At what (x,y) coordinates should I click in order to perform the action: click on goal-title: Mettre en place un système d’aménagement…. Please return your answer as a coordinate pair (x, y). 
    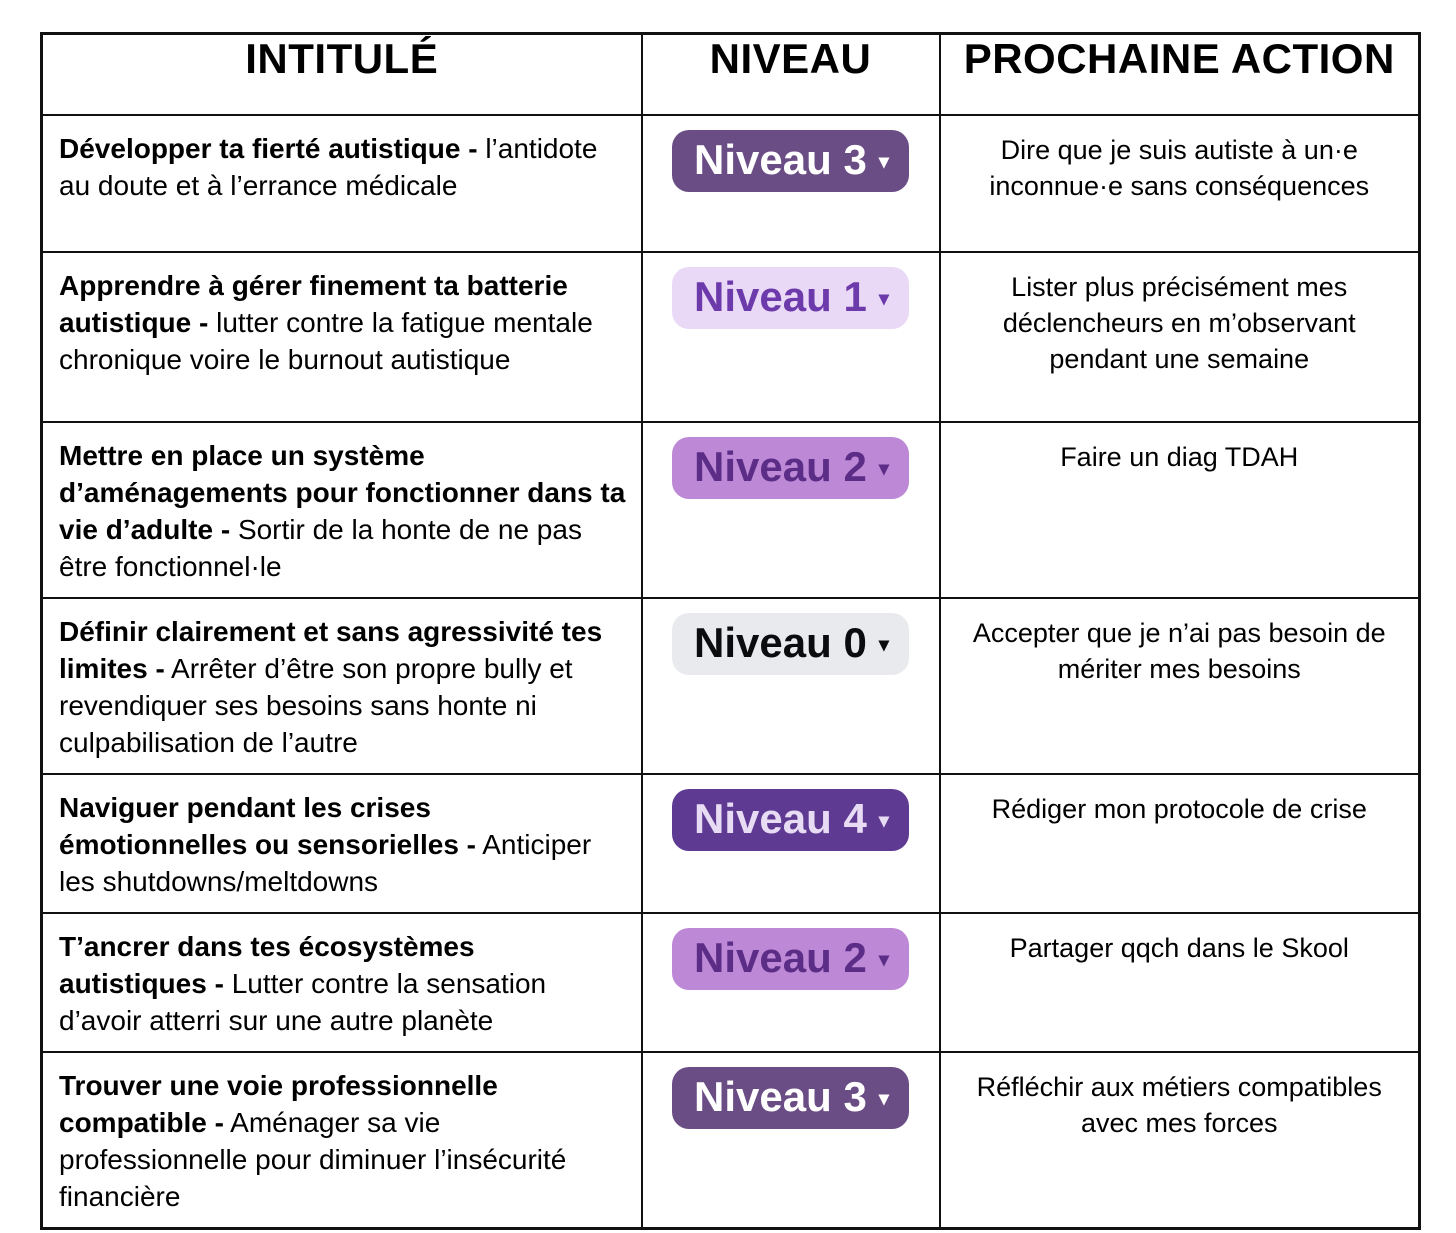
    Looking at the image, I should click on (341, 509).